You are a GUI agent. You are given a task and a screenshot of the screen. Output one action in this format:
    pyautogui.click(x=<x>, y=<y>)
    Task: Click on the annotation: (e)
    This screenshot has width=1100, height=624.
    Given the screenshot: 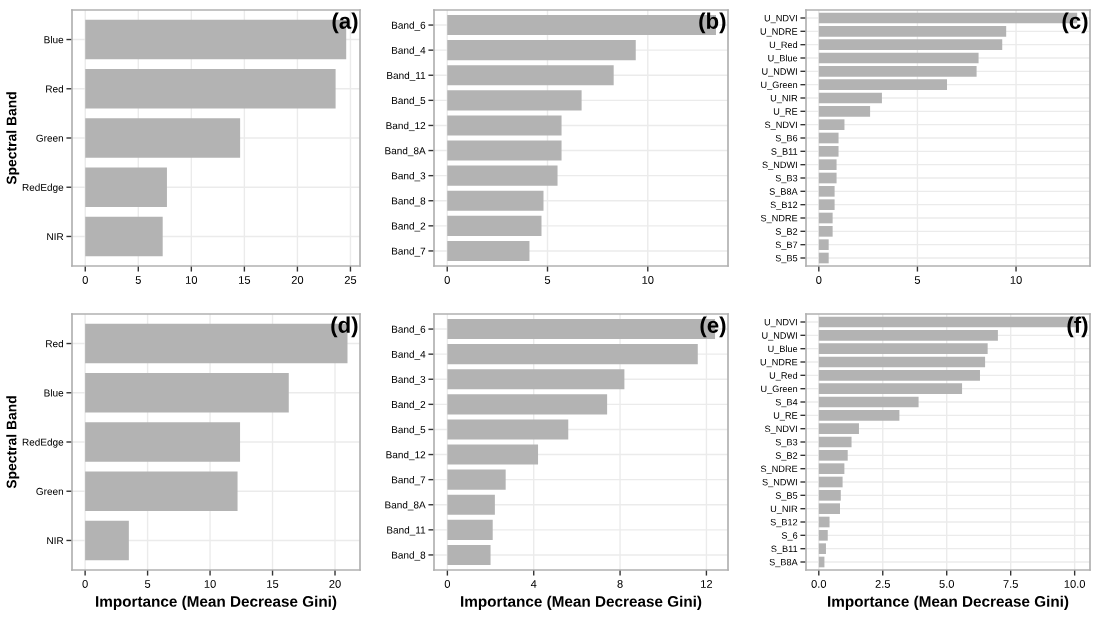 What is the action you would take?
    pyautogui.click(x=713, y=327)
    